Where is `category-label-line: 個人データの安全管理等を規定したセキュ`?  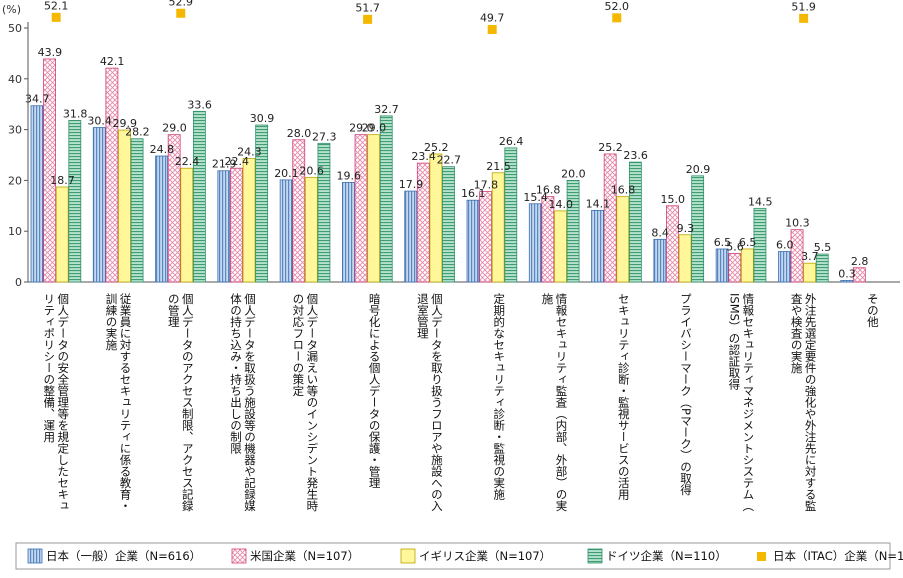
category-label-line: 個人データの安全管理等を規定したセキュ is located at coordinates (63, 402).